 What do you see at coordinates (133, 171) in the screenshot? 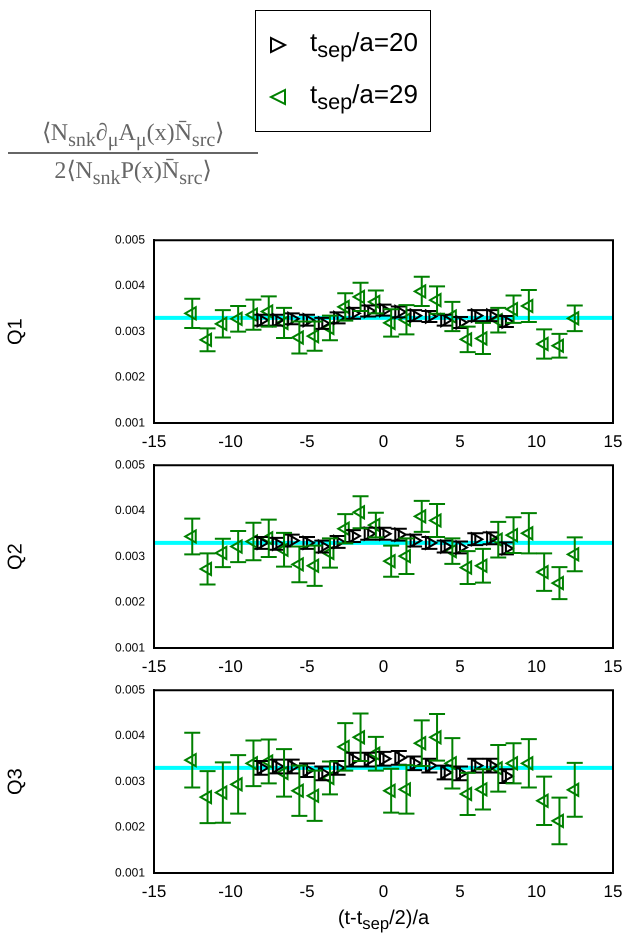
I see `chart-subtitle: 2⟨N$_{snk}$P(x)N̄$_{src}$⟩` at bounding box center [133, 171].